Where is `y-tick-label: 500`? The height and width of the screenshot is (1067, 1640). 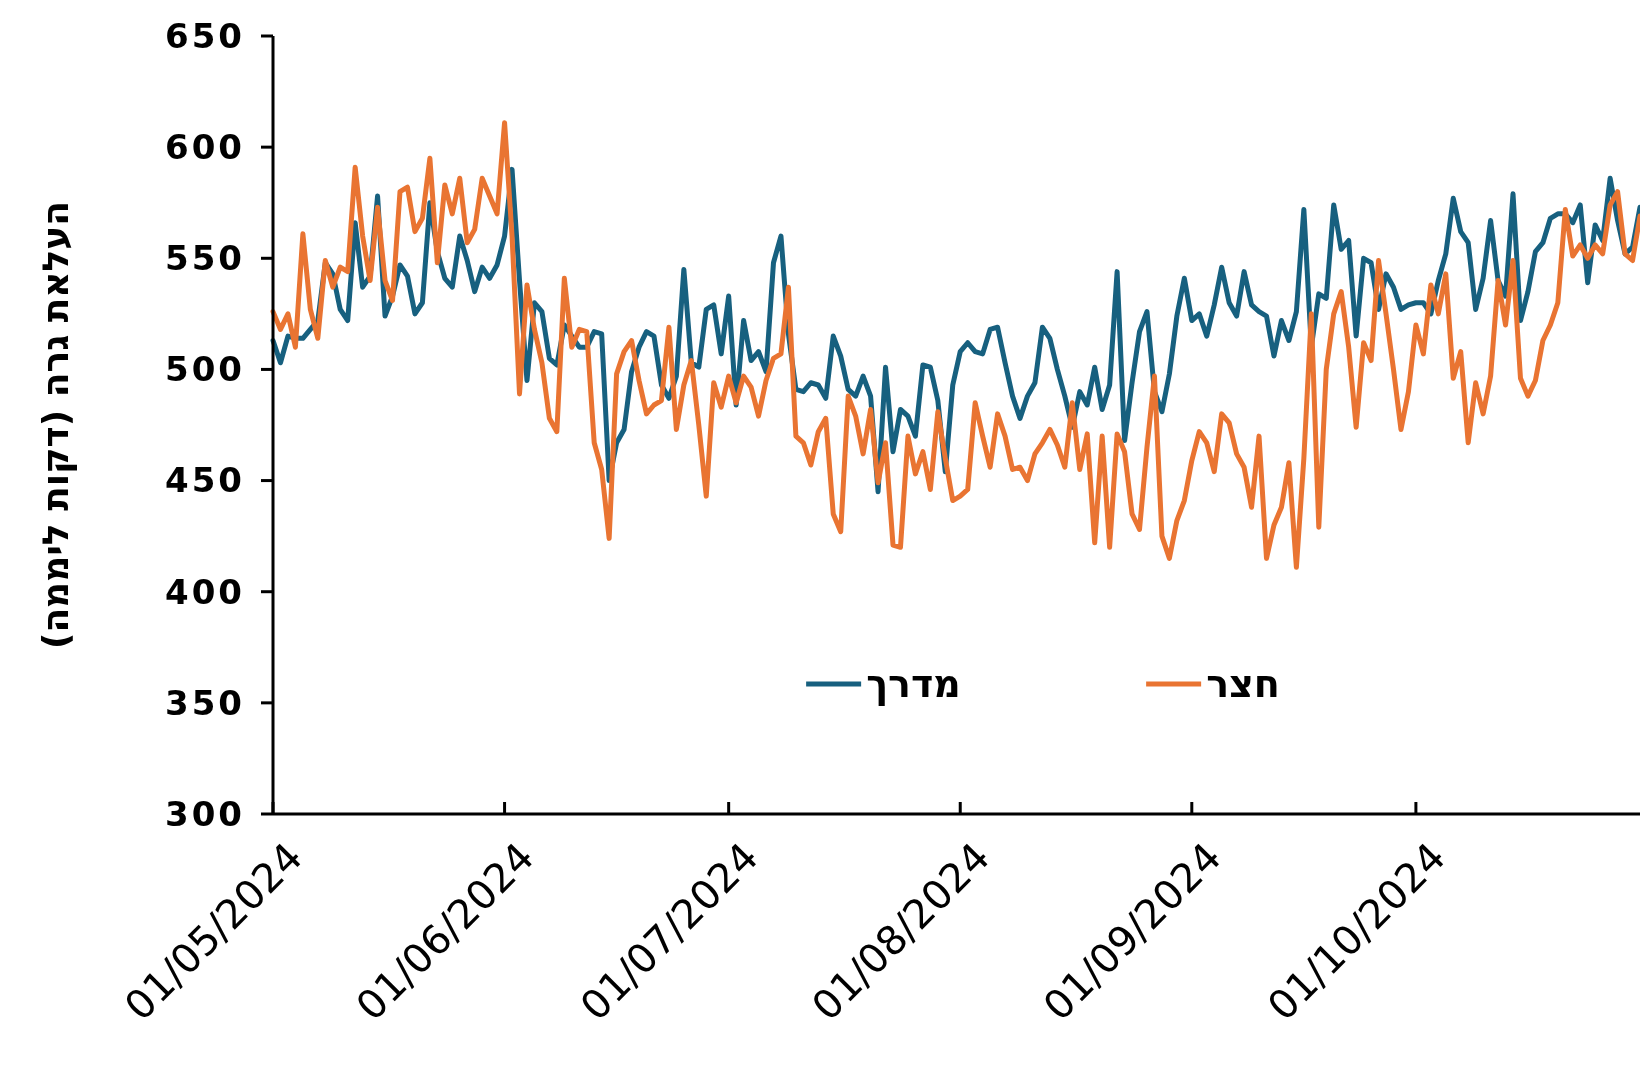 y-tick-label: 500 is located at coordinates (205, 369).